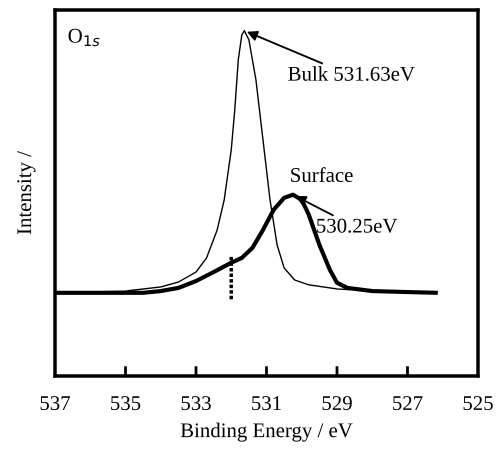 Image resolution: width=501 pixels, height=454 pixels. Describe the element at coordinates (408, 403) in the screenshot. I see `x-tick-label: 527` at that location.